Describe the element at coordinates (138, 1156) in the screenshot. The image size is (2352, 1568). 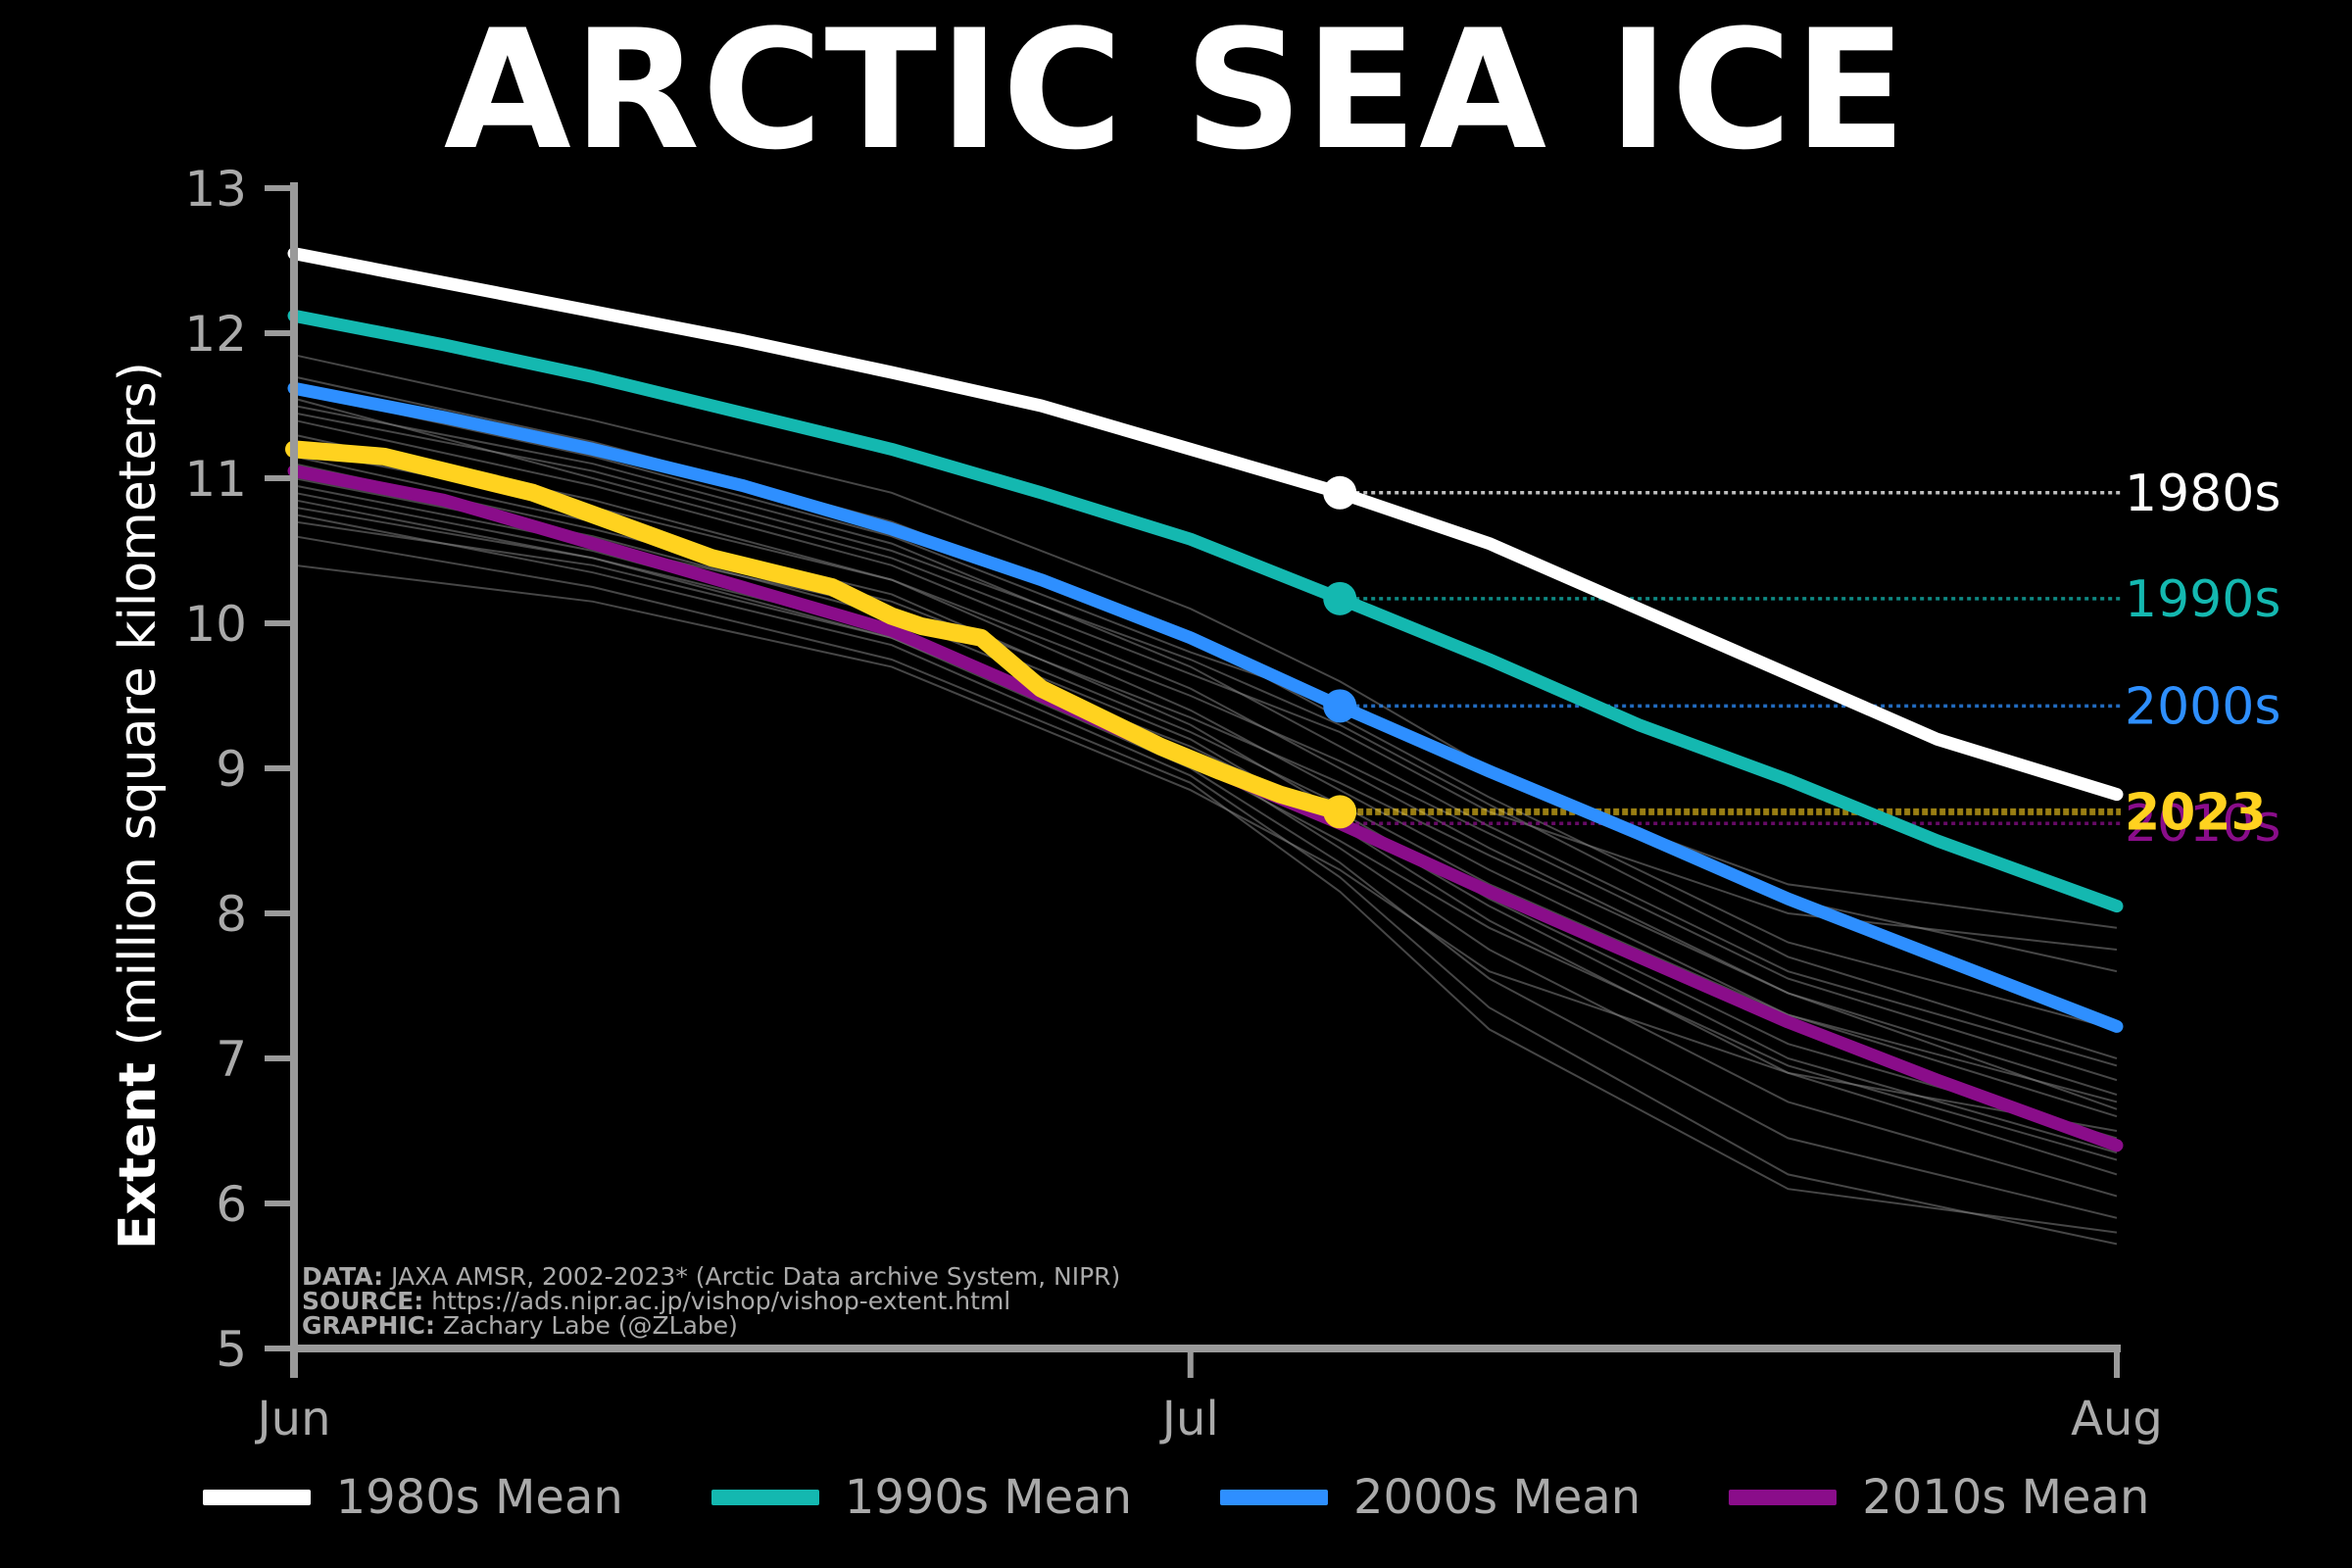
I see `y-axis-label-bold: Extent` at that location.